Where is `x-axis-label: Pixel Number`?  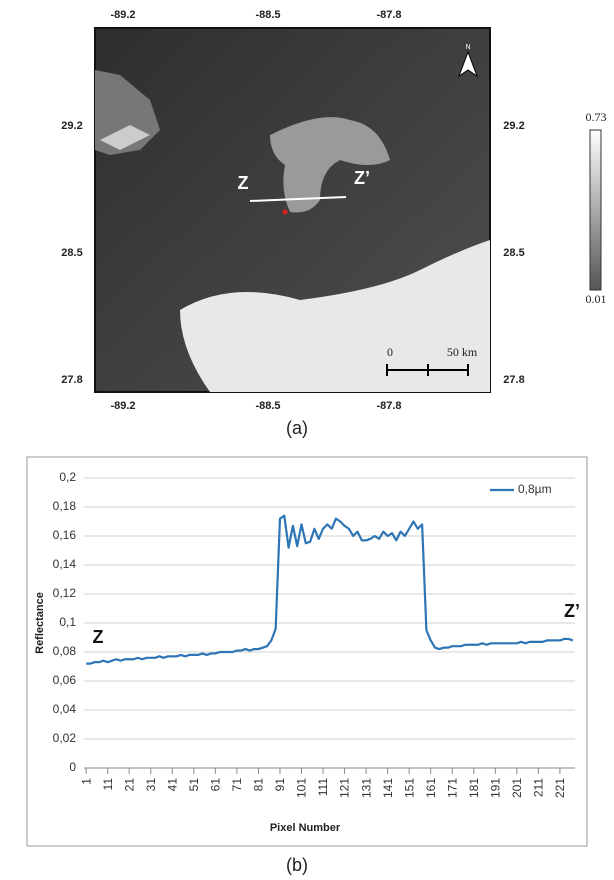
x-axis-label: Pixel Number is located at coordinates (305, 828).